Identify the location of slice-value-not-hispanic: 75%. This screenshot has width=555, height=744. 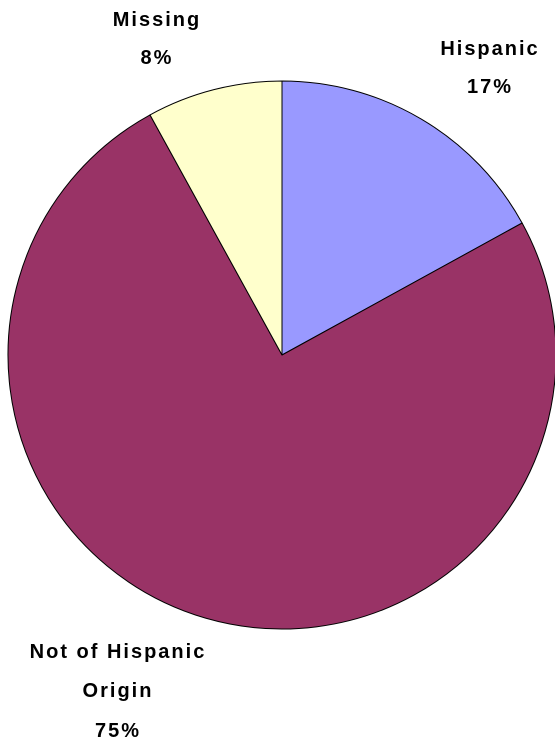
(118, 731).